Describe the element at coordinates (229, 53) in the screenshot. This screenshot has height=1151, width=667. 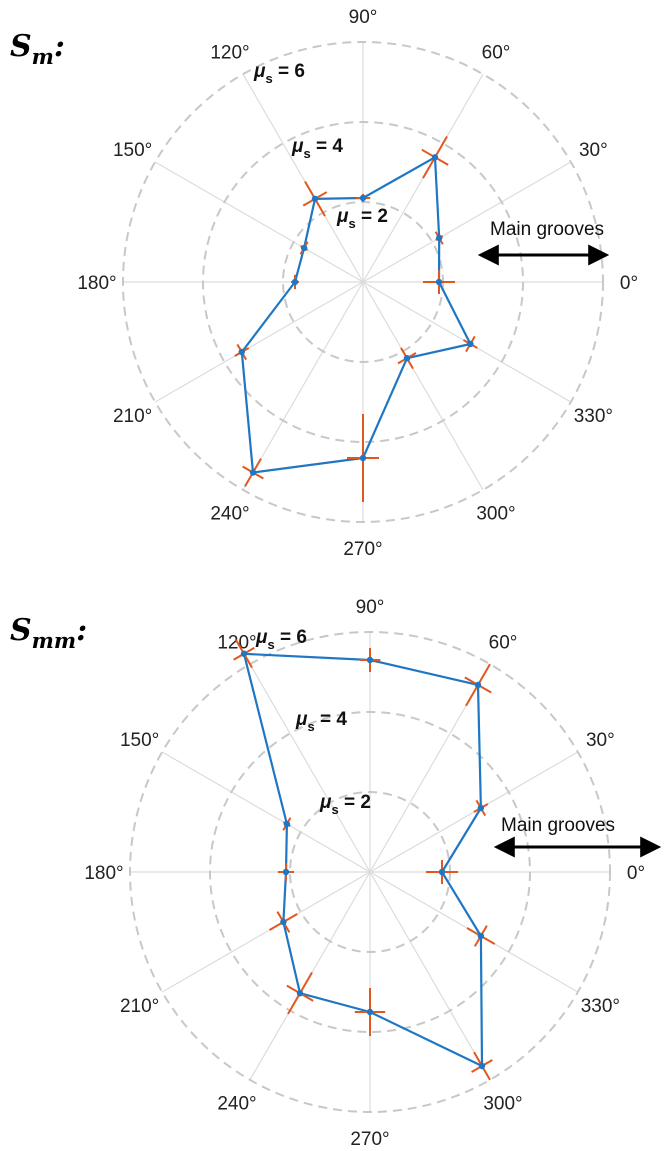
I see `angle-label-120: 120°` at that location.